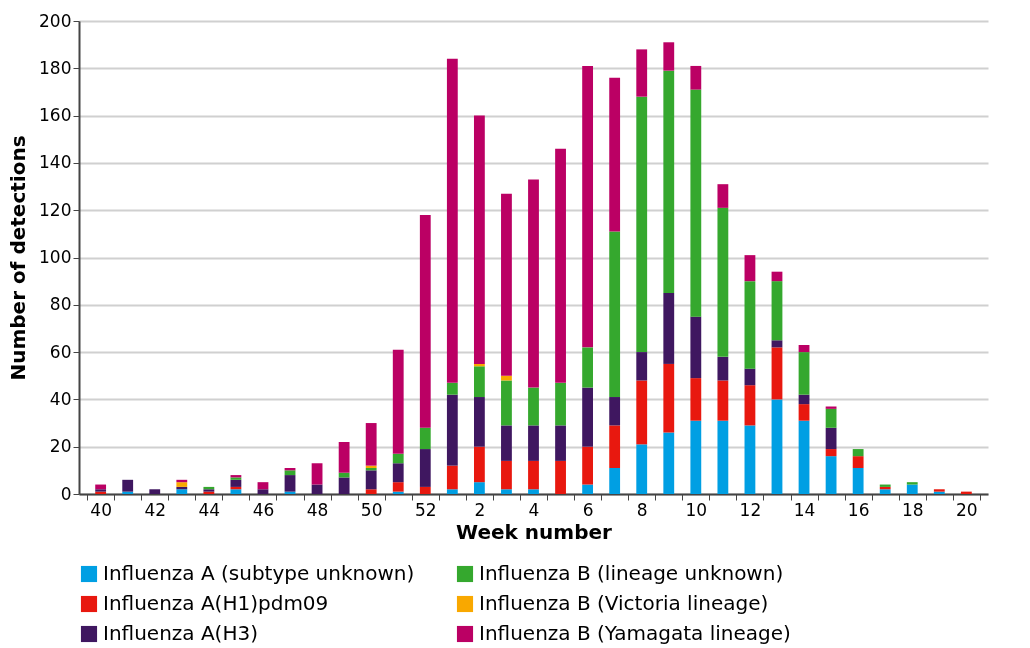 The height and width of the screenshot is (648, 1030). What do you see at coordinates (60, 351) in the screenshot?
I see `y-tick-label: 60` at bounding box center [60, 351].